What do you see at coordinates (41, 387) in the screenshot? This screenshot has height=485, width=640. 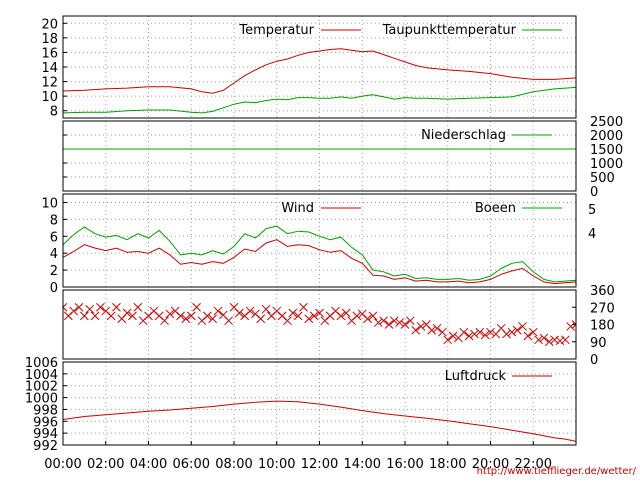 I see `y-tick-label: 1002` at bounding box center [41, 387].